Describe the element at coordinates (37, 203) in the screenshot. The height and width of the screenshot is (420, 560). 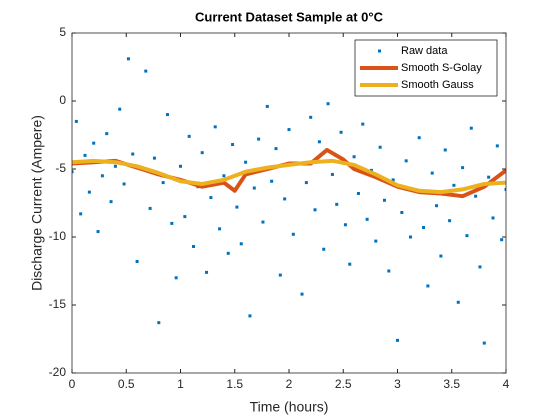
I see `y-axis-label: Discharge Current (Ampere)` at that location.